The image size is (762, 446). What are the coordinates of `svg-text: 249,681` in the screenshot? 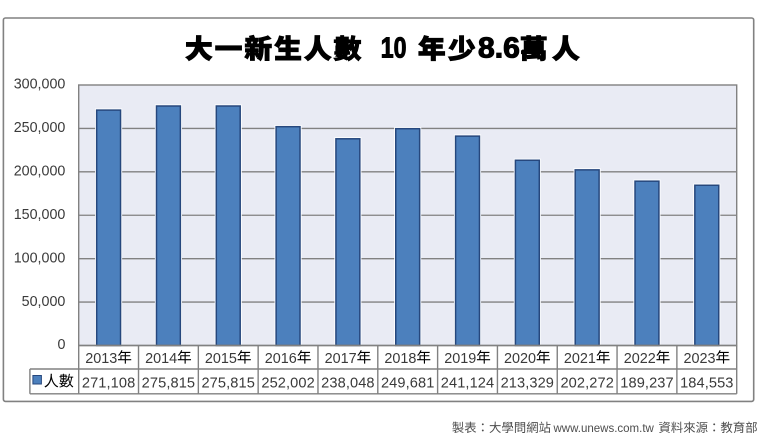 It's located at (407, 383).